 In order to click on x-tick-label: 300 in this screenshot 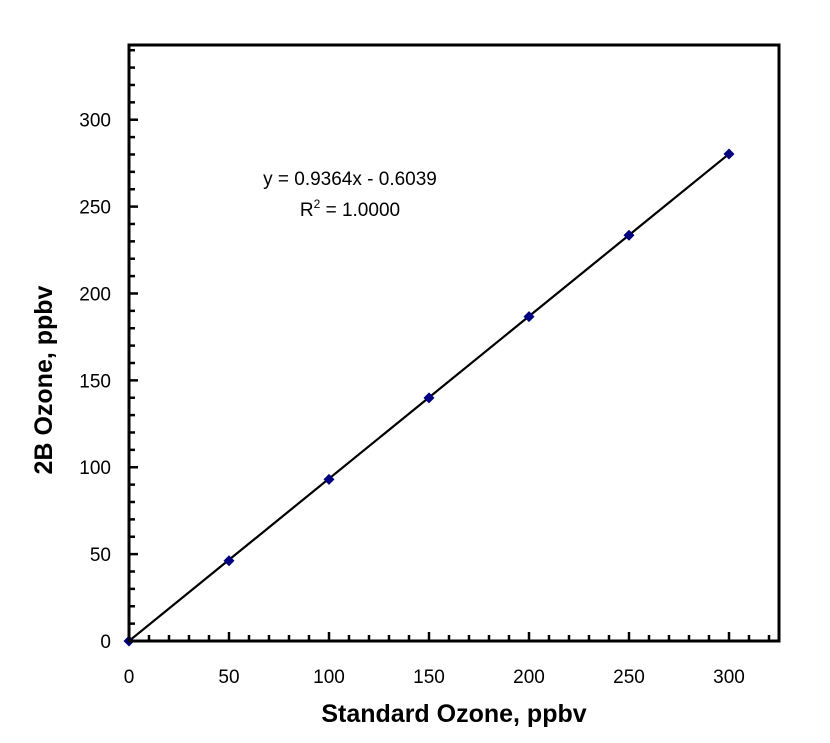, I will do `click(729, 677)`.